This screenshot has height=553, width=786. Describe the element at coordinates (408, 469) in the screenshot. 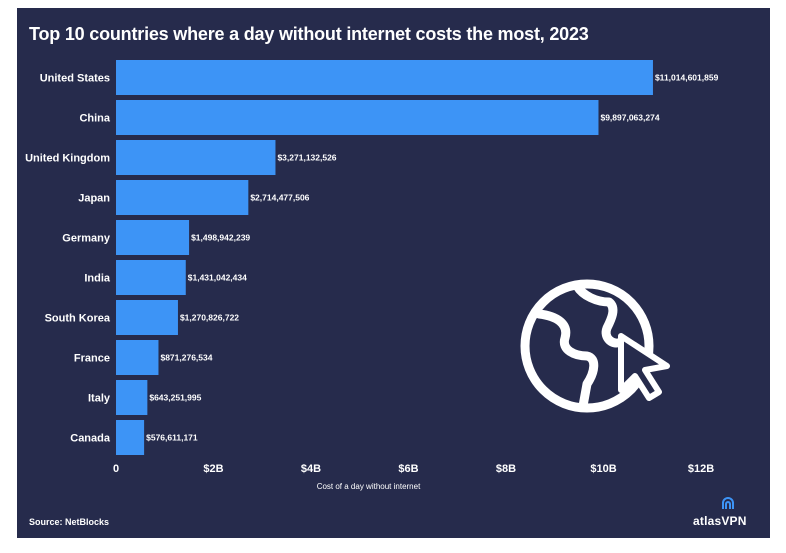

I see `x-tick-label: $6B` at that location.